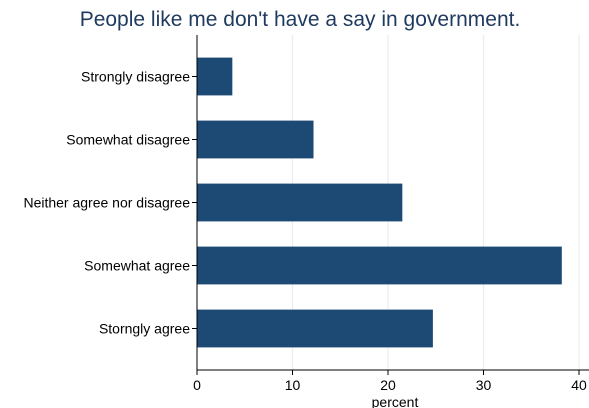 Image resolution: width=589 pixels, height=408 pixels. I want to click on category-label: Strongly disagree, so click(135, 77).